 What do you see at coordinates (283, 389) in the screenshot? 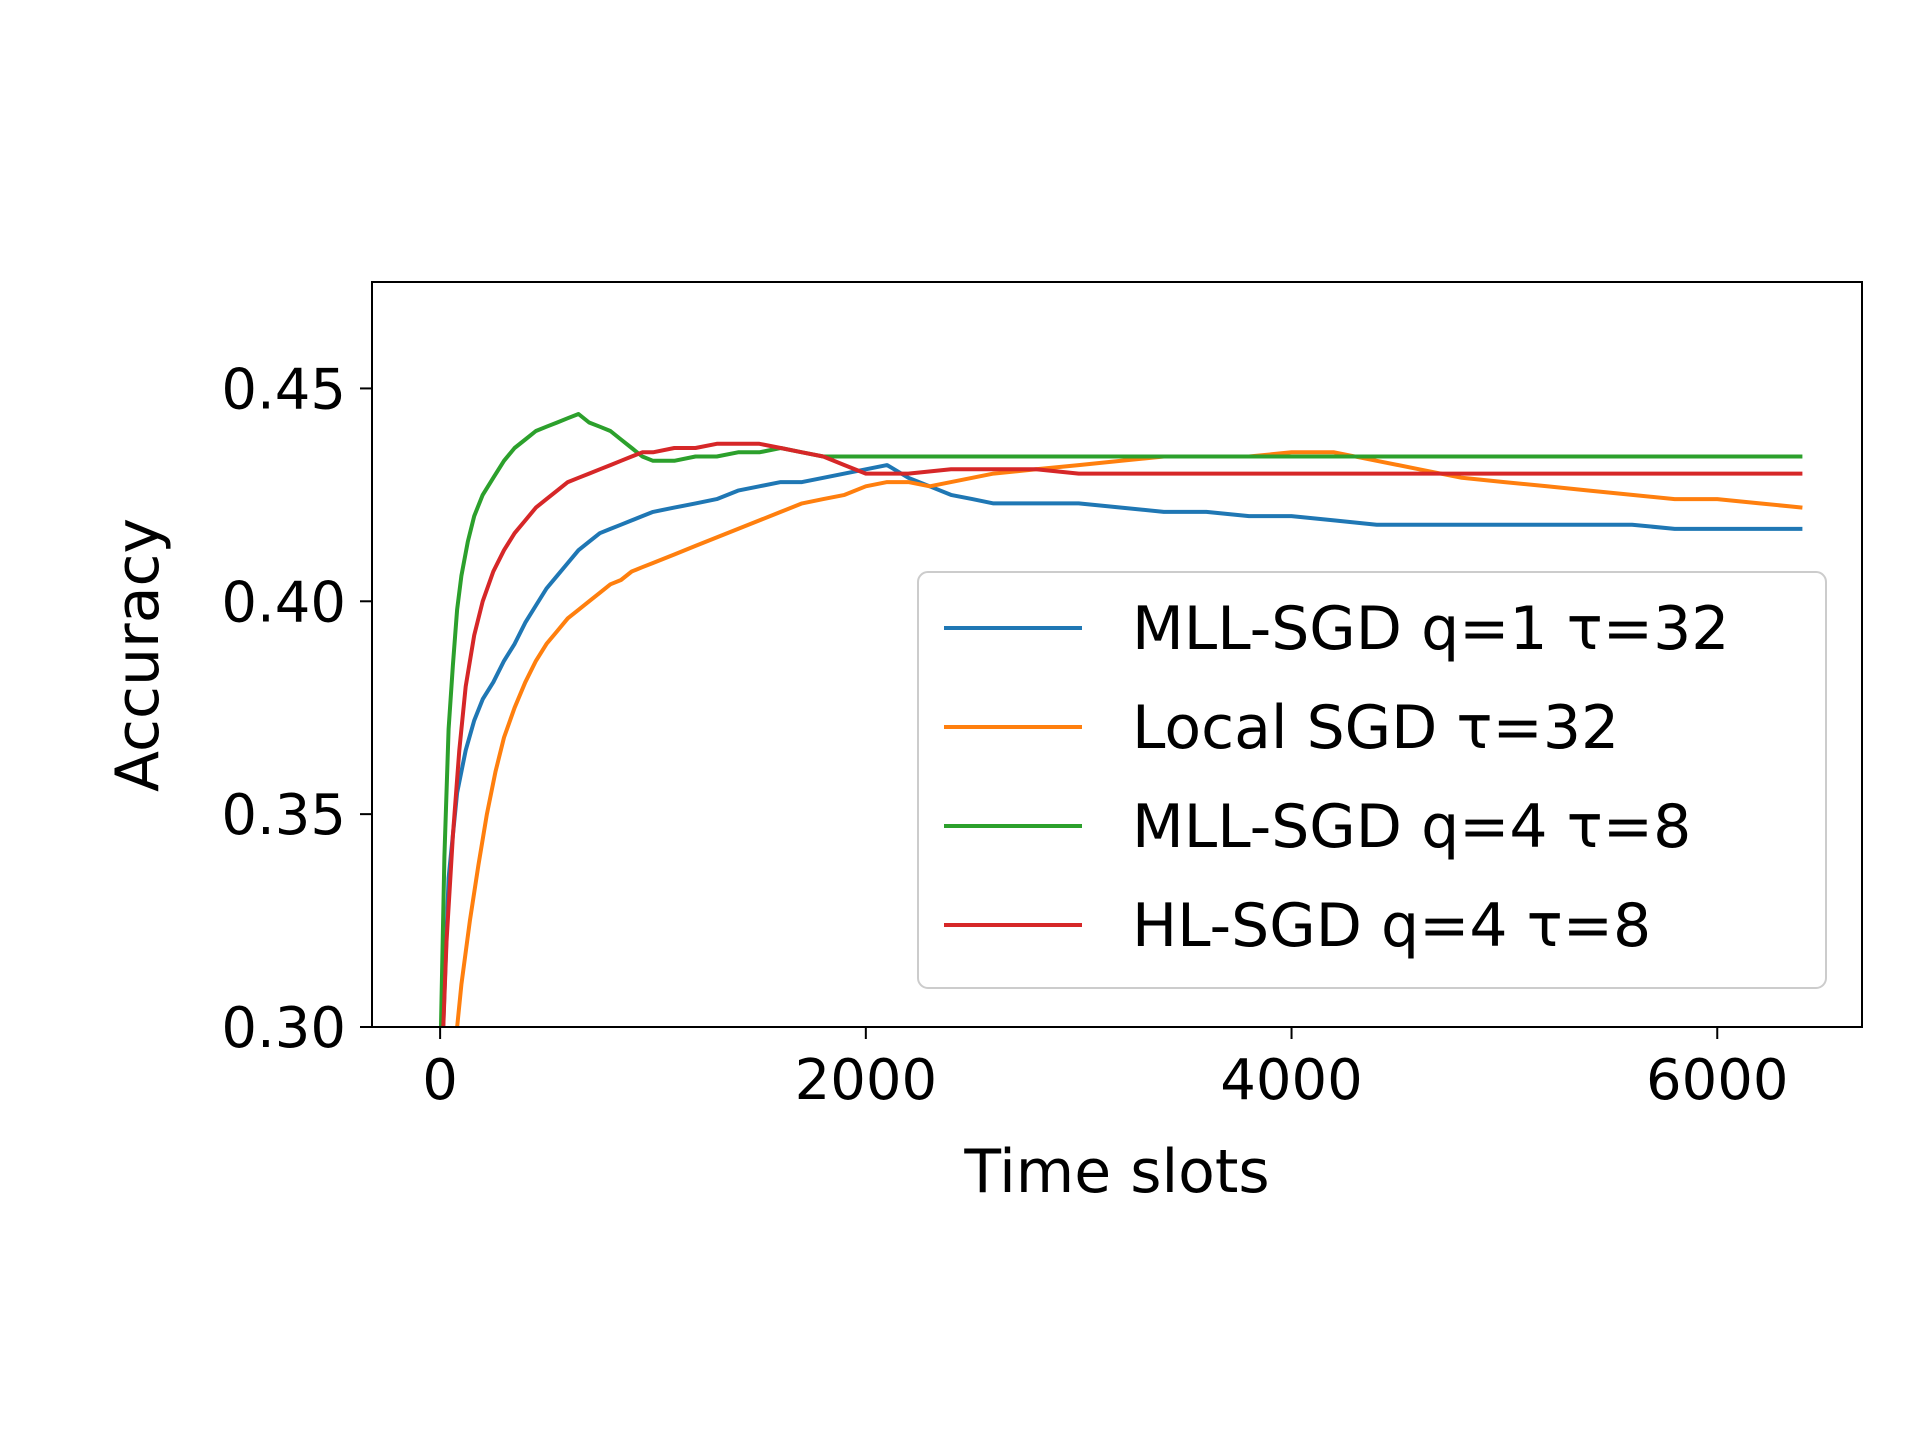
I see `y-tick-label: 0.45` at bounding box center [283, 389].